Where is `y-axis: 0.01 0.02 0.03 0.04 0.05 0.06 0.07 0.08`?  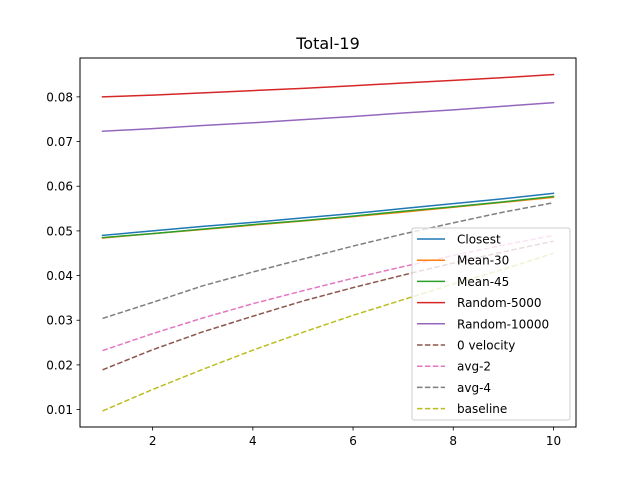
y-axis: 0.01 0.02 0.03 0.04 0.05 0.06 0.07 0.08 is located at coordinates (63, 253).